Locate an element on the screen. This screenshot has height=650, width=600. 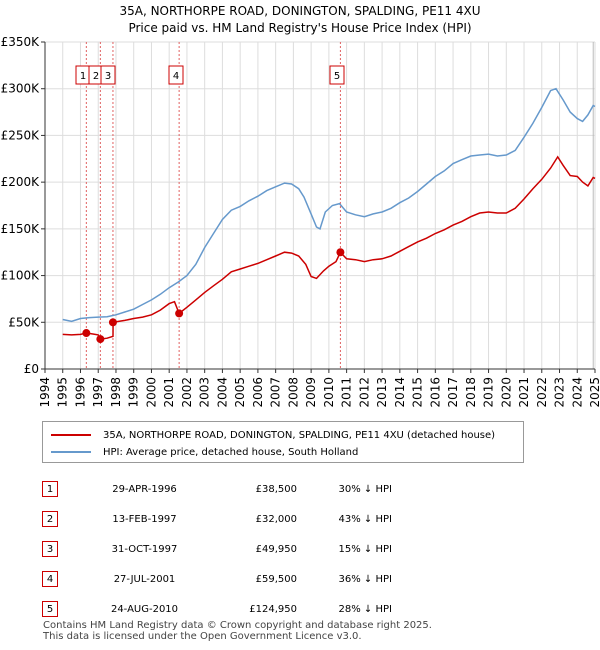
sale-hpi-diff-cell: 28% ↓ HPI is located at coordinates (344, 609).